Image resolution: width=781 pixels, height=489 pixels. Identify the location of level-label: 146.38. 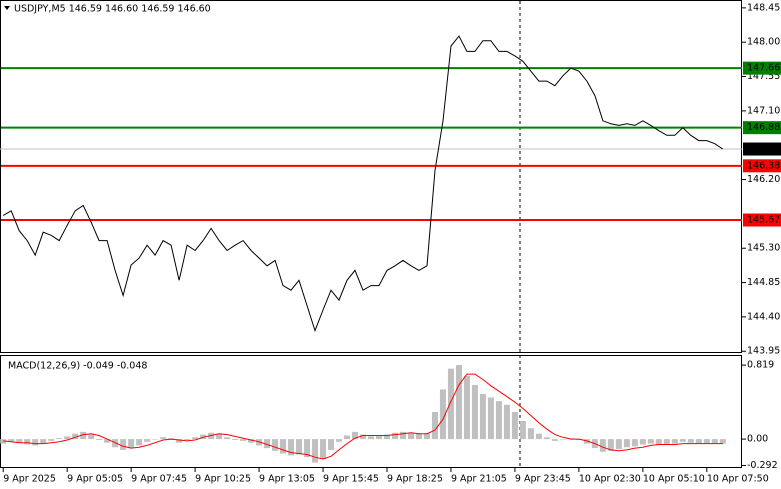
(763, 165).